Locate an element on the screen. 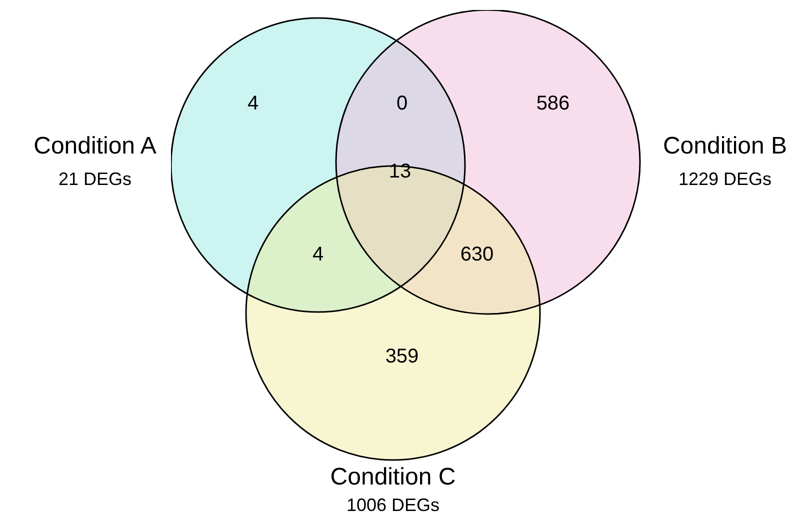 Image resolution: width=800 pixels, height=517 pixels. data-label: 586 is located at coordinates (553, 103).